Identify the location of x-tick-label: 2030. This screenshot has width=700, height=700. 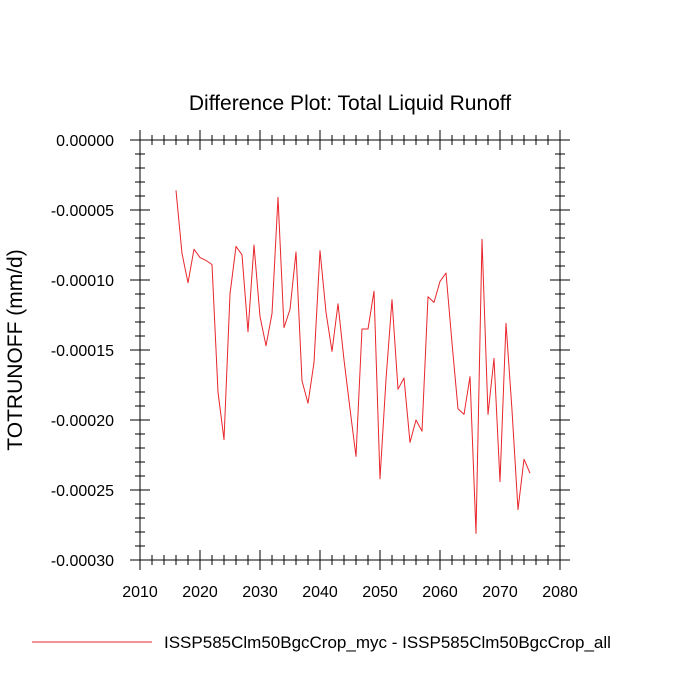
(260, 592).